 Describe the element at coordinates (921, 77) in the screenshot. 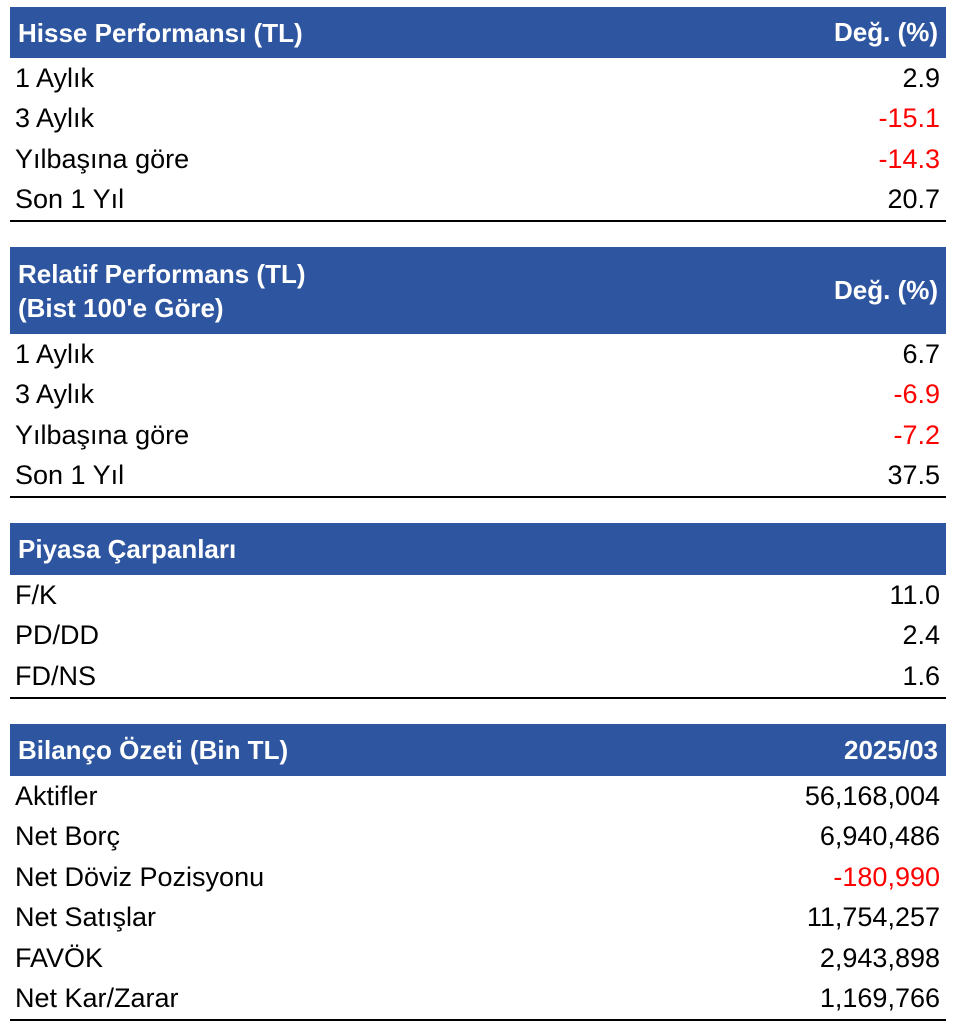

I see `row-value: 2.9` at that location.